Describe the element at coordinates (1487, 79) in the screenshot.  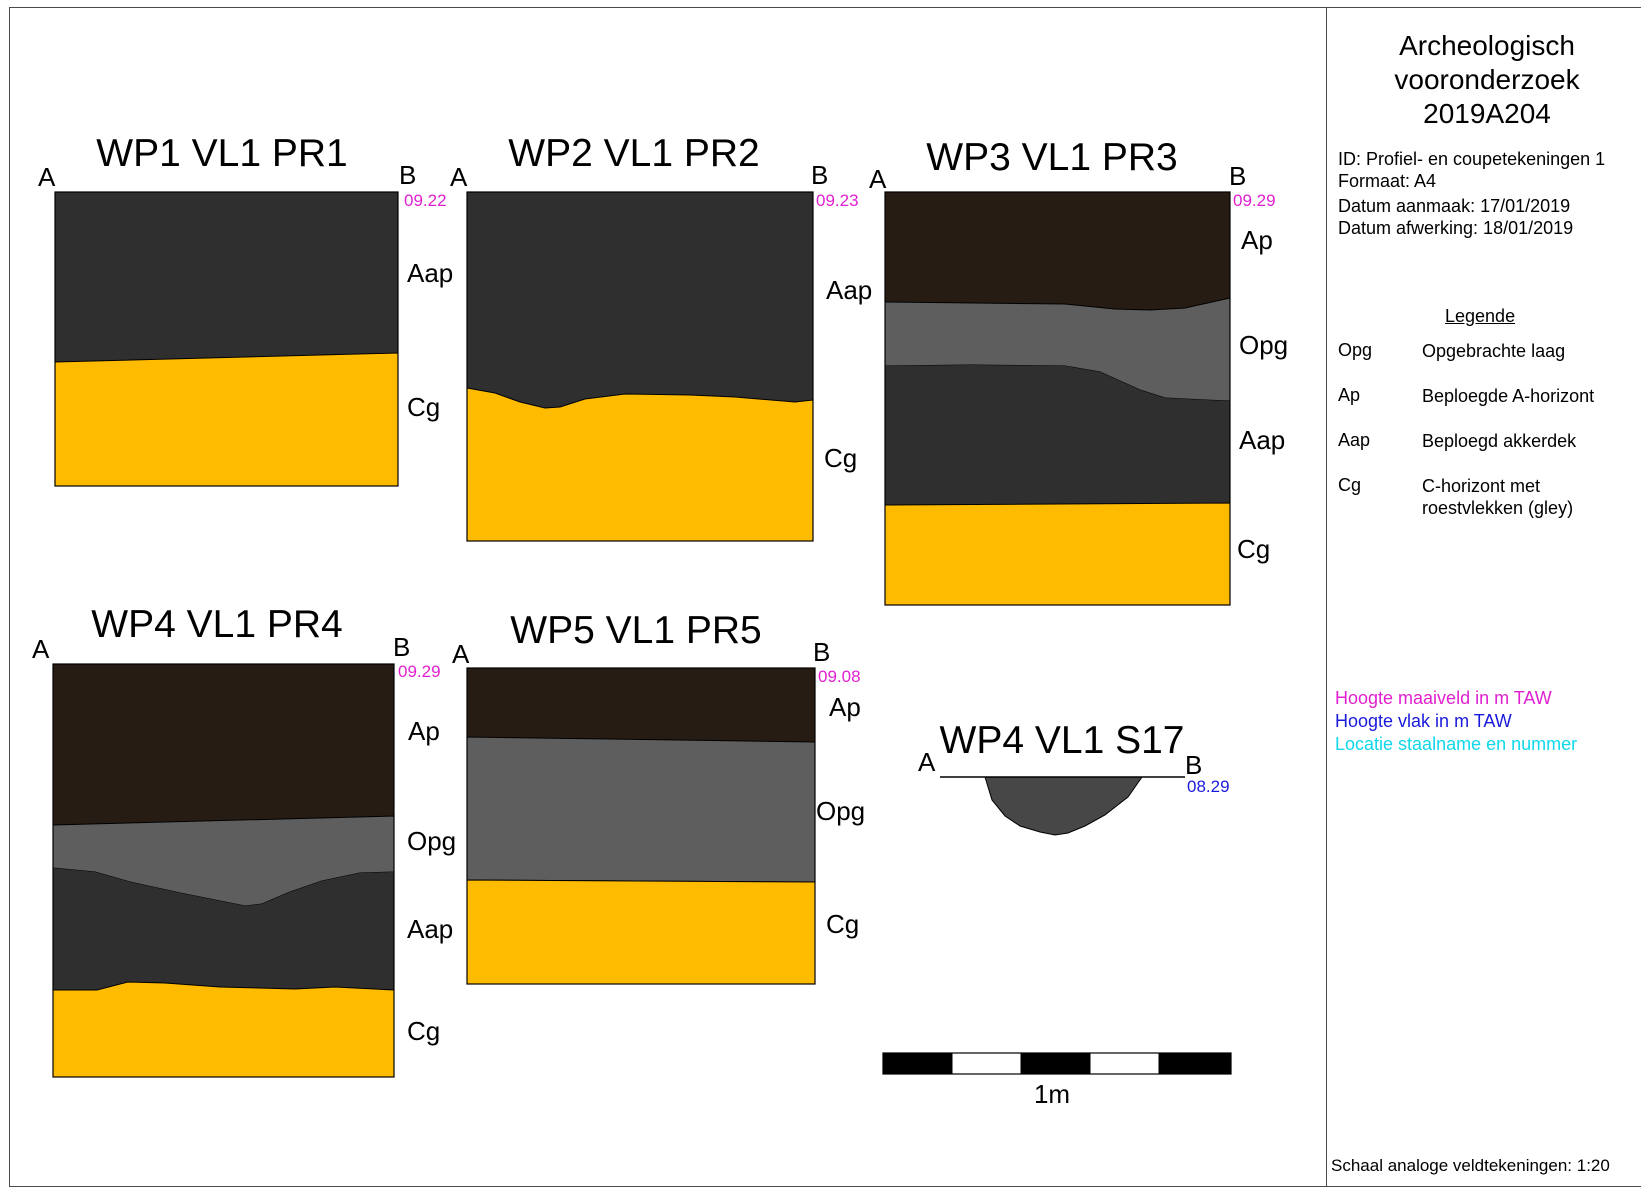
I see `title-line: vooronderzoek` at that location.